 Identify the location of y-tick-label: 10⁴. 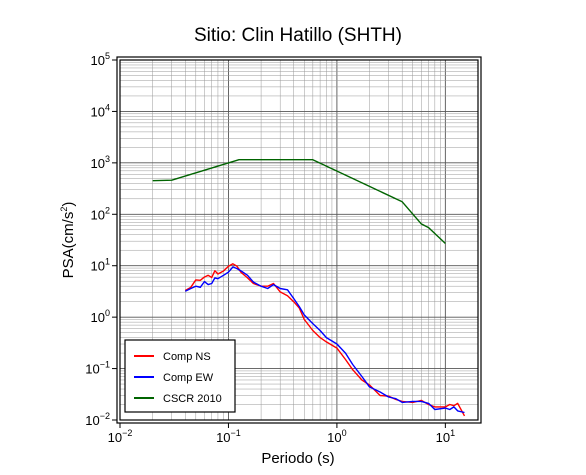
(100, 110).